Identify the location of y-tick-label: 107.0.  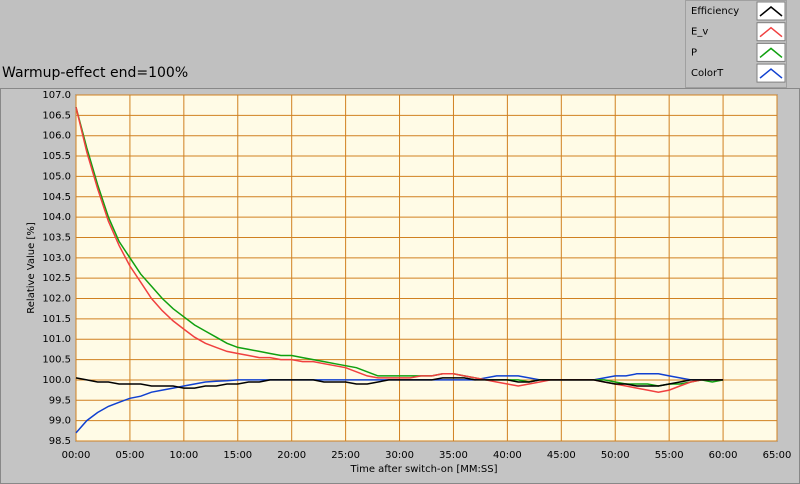
(56, 95).